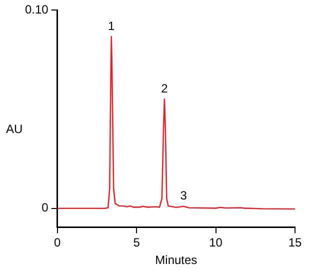  I want to click on annotation: 1, so click(112, 25).